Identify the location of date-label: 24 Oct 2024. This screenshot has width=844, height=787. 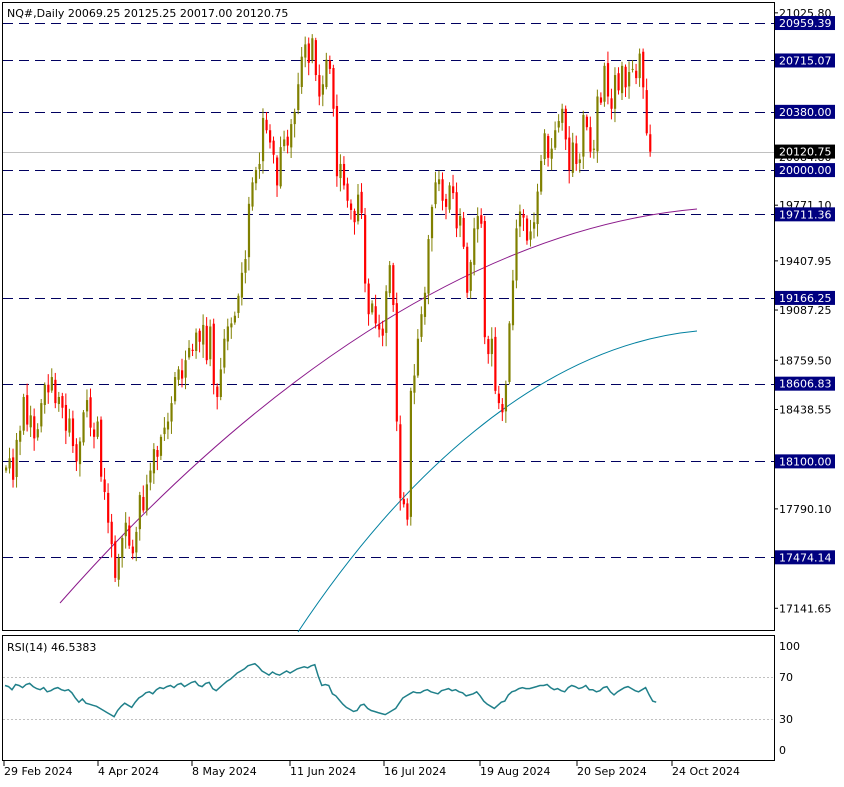
(706, 771).